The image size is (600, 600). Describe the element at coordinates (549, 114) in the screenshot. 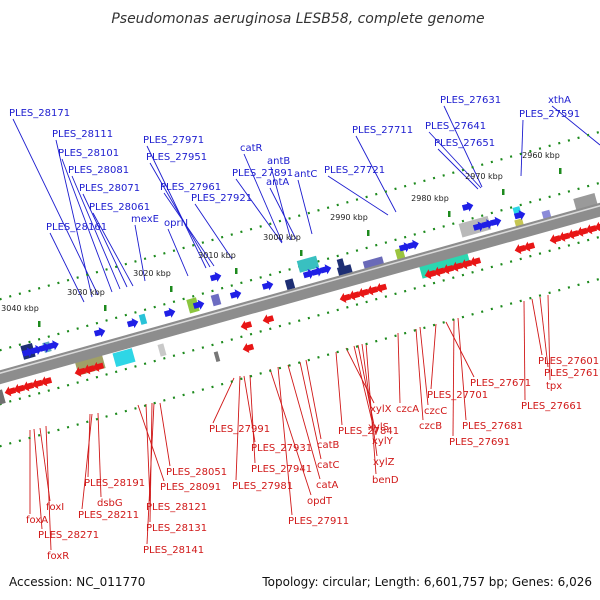

I see `forward-gene-label: PLES_27591` at that location.